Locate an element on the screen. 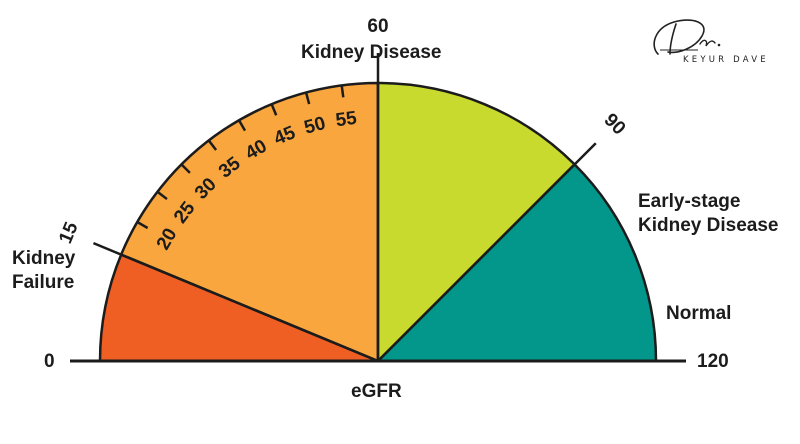  minor-tick-label-7: 55 is located at coordinates (346, 120).